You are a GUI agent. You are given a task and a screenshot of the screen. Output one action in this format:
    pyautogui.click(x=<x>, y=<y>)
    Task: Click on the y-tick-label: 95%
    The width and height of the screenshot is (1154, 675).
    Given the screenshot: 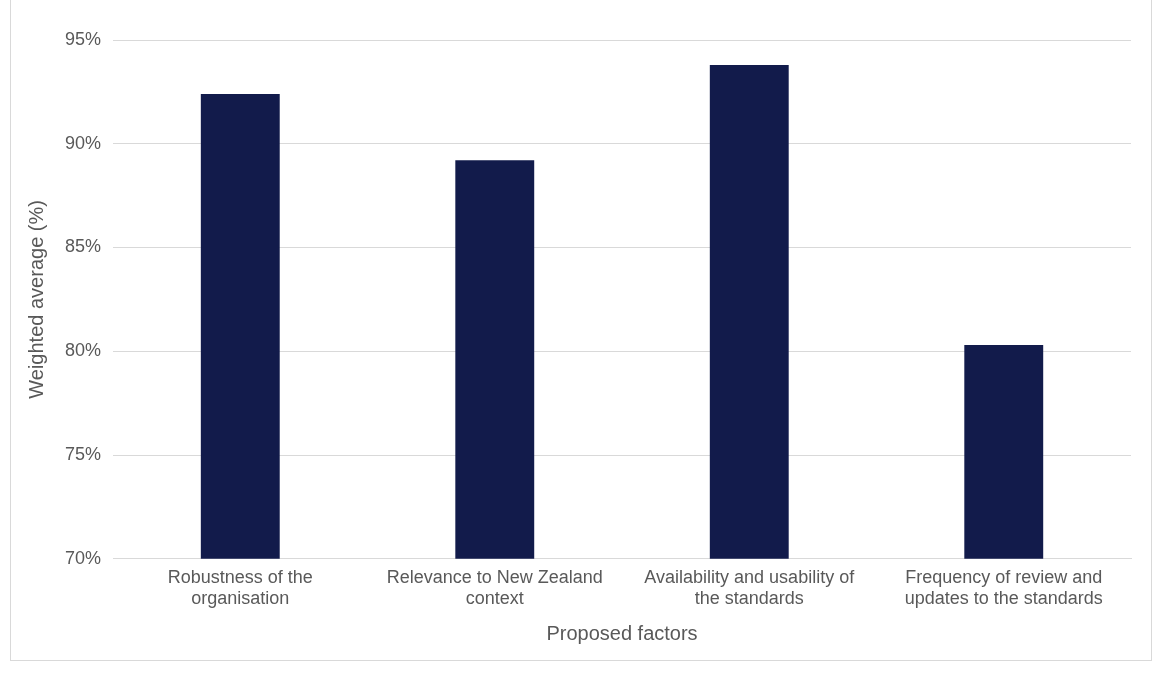 What is the action you would take?
    pyautogui.click(x=83, y=38)
    